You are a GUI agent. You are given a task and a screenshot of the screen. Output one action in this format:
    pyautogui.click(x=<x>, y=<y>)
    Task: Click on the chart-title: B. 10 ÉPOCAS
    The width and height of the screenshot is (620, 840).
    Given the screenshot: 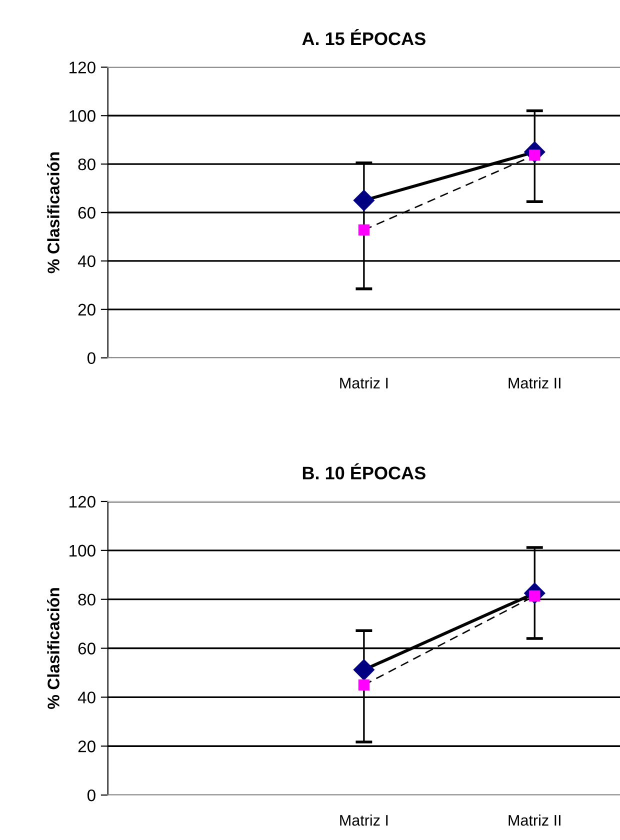 What is the action you would take?
    pyautogui.click(x=364, y=471)
    